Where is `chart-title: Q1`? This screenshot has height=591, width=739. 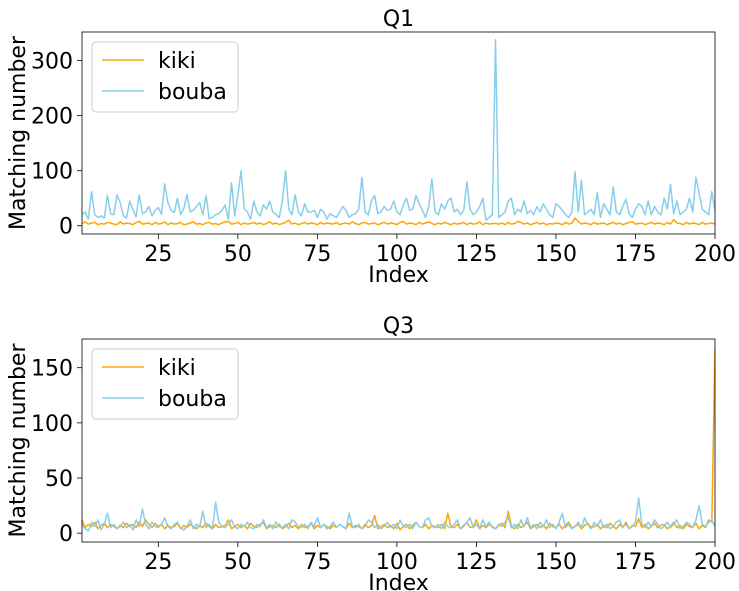 chart-title: Q1 is located at coordinates (398, 19).